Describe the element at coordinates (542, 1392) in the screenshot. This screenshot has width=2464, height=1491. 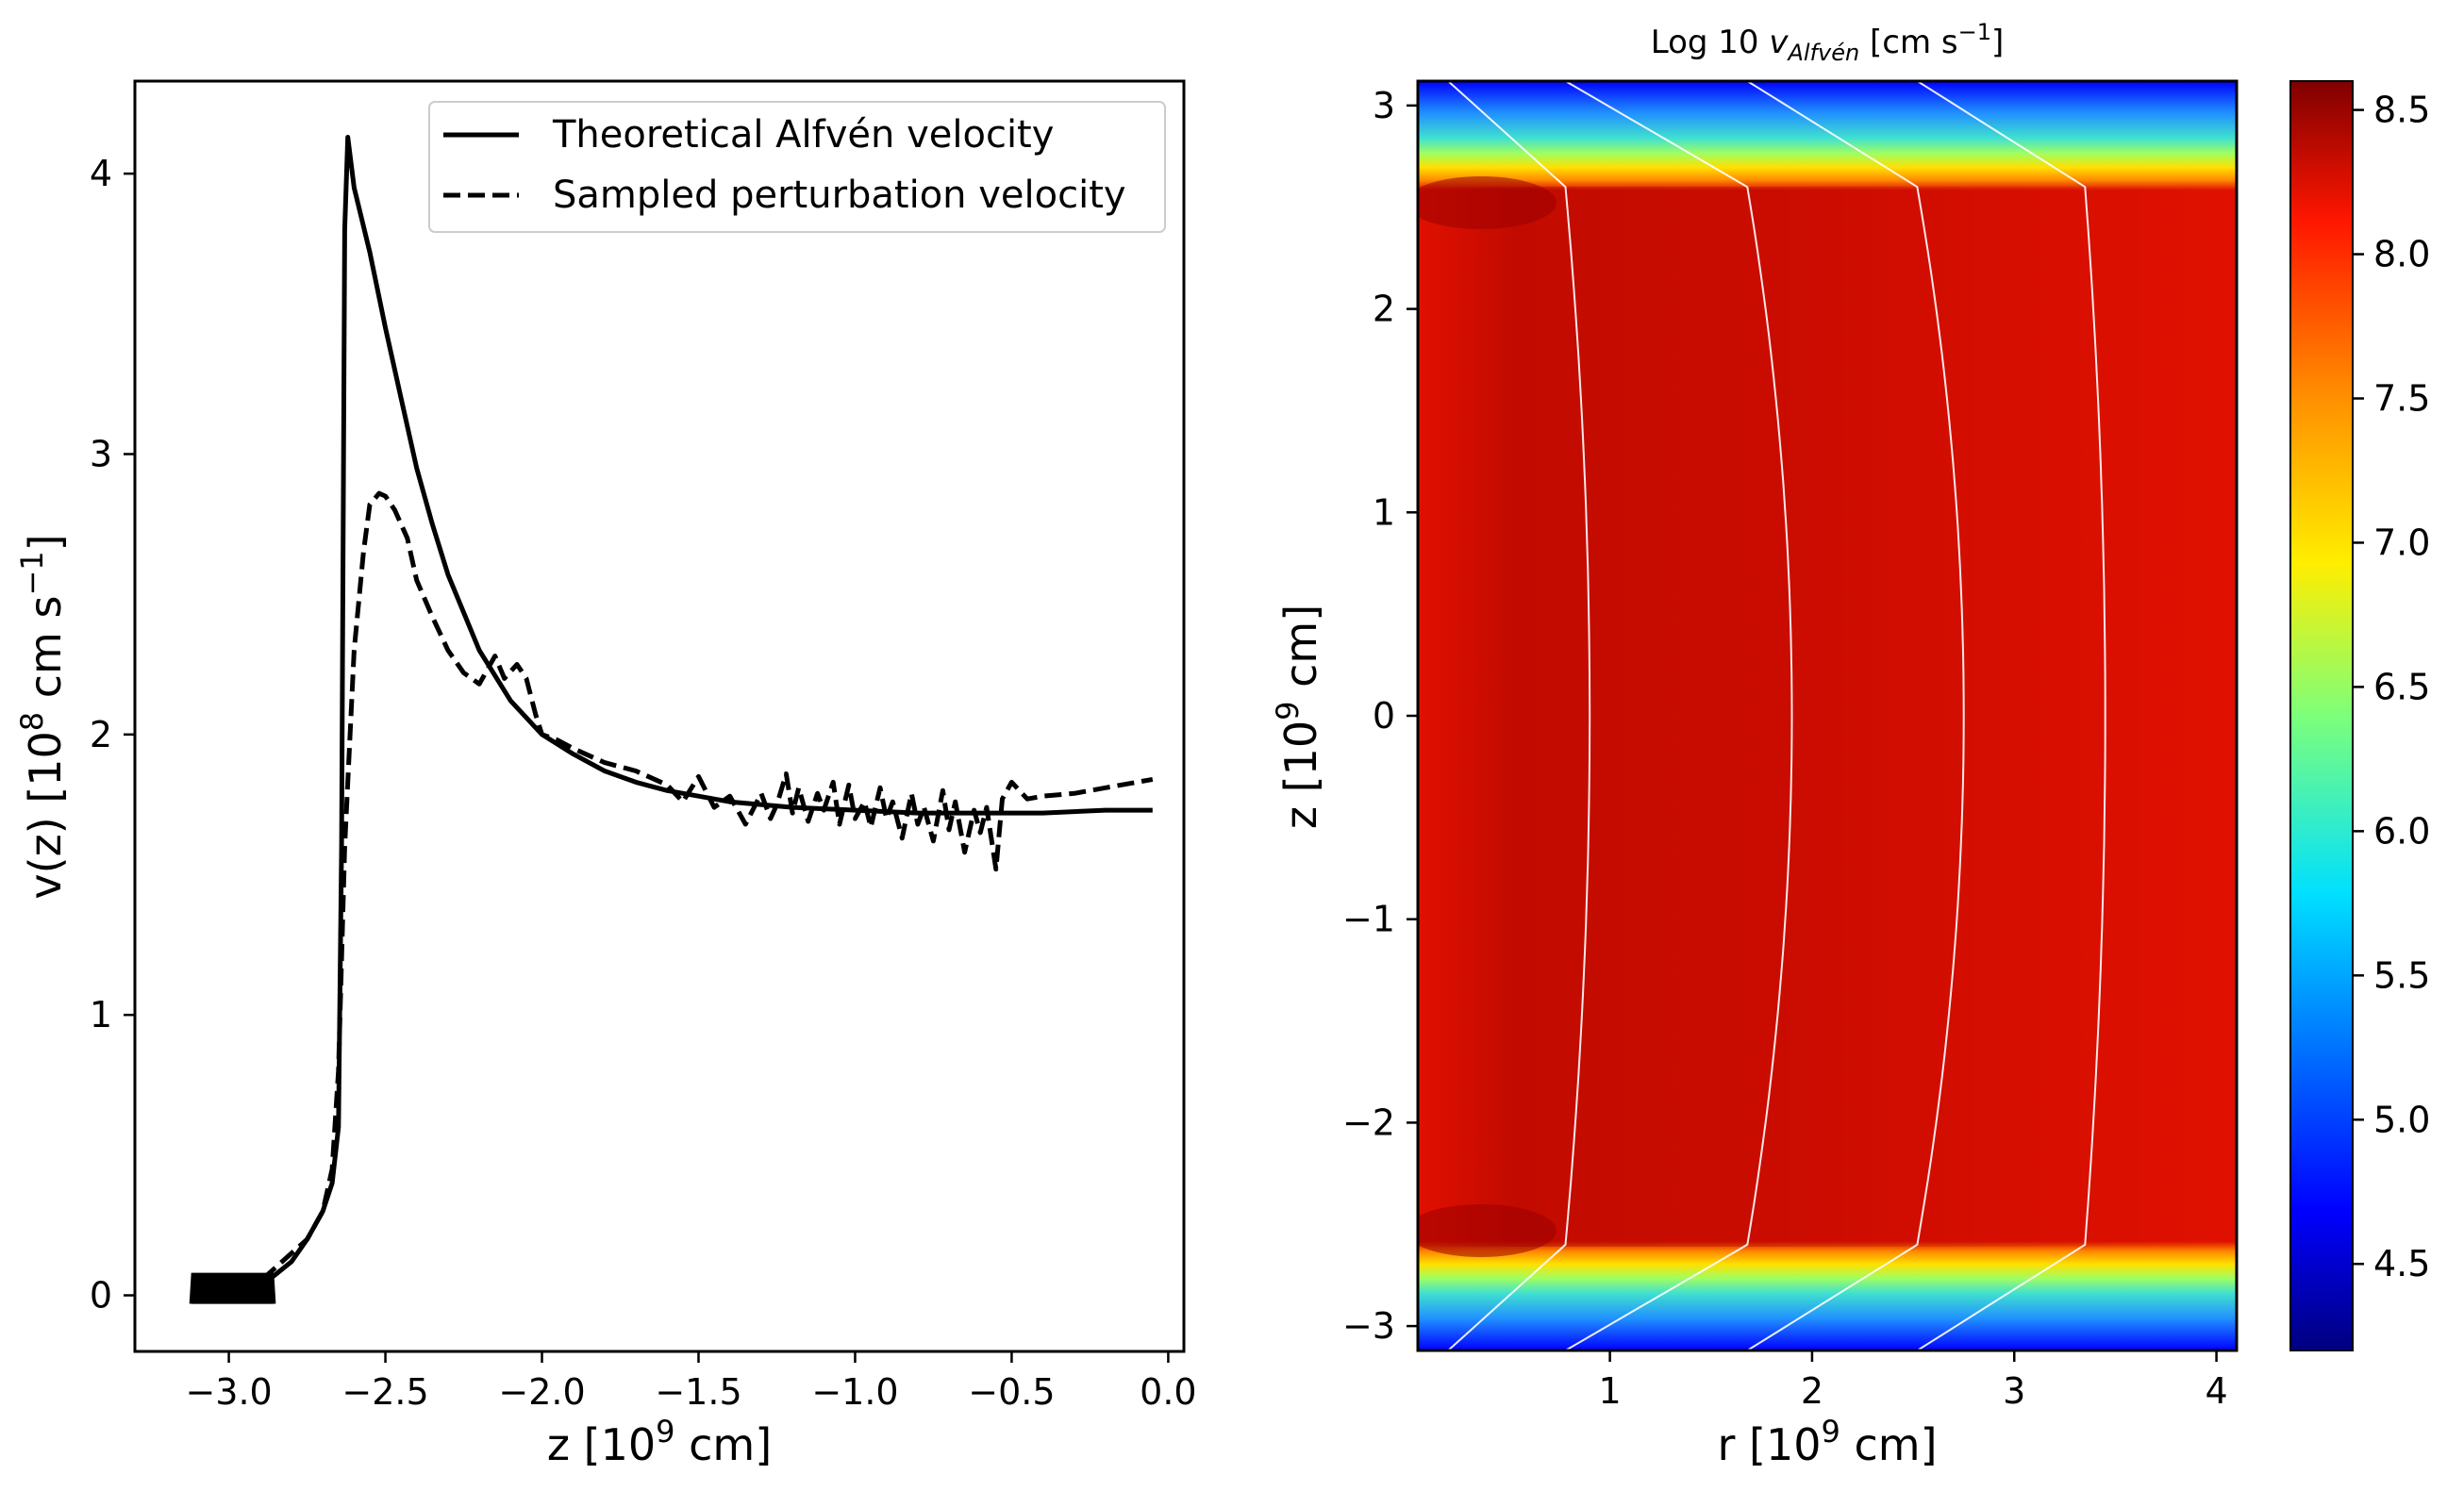
I see `left-x-tick-label: −2.0` at that location.